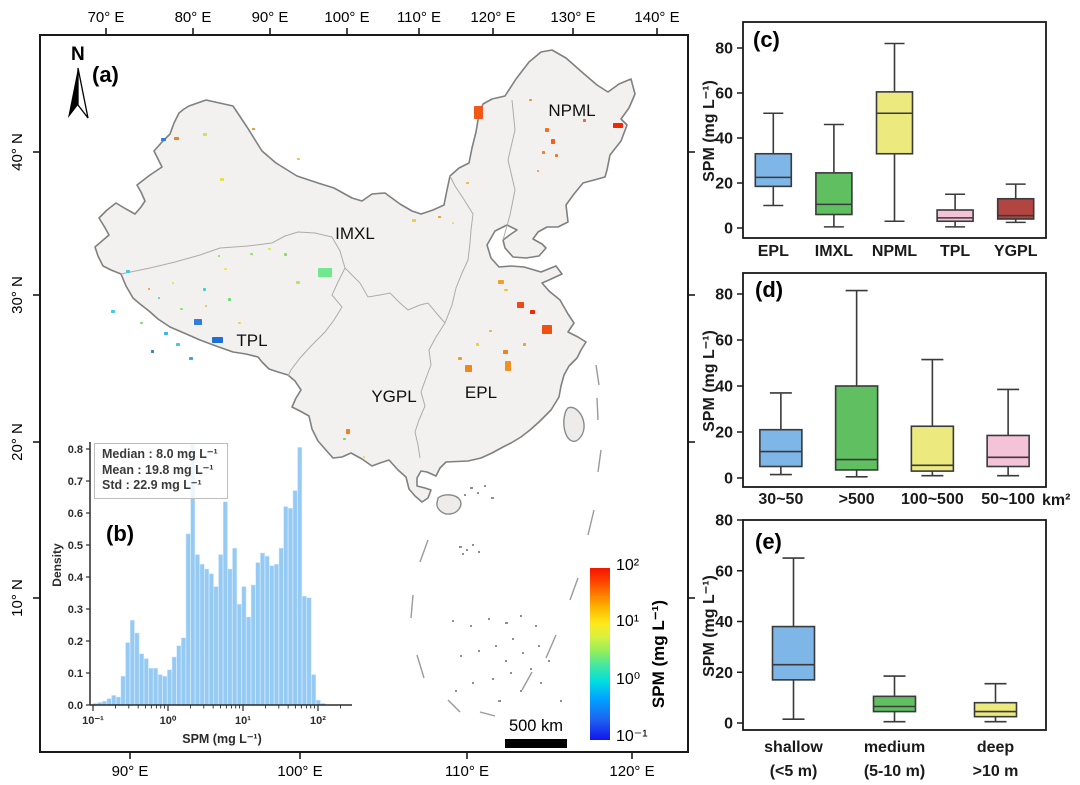 Image resolution: width=1080 pixels, height=785 pixels. What do you see at coordinates (724, 295) in the screenshot?
I see `boxplot-y-tick-label: 80` at bounding box center [724, 295].